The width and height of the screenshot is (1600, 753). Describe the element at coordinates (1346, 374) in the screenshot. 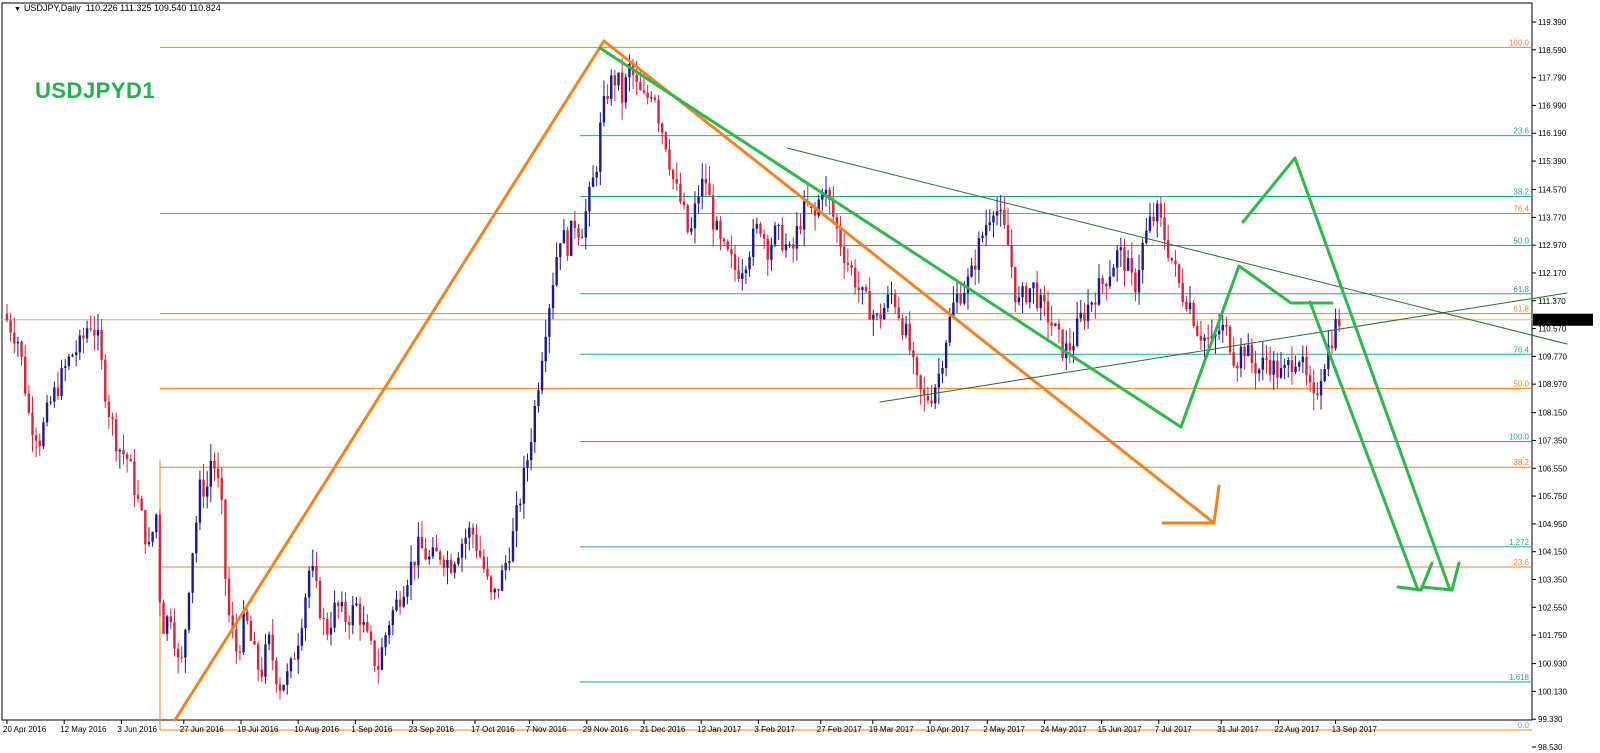

I see `green-projection-down` at that location.